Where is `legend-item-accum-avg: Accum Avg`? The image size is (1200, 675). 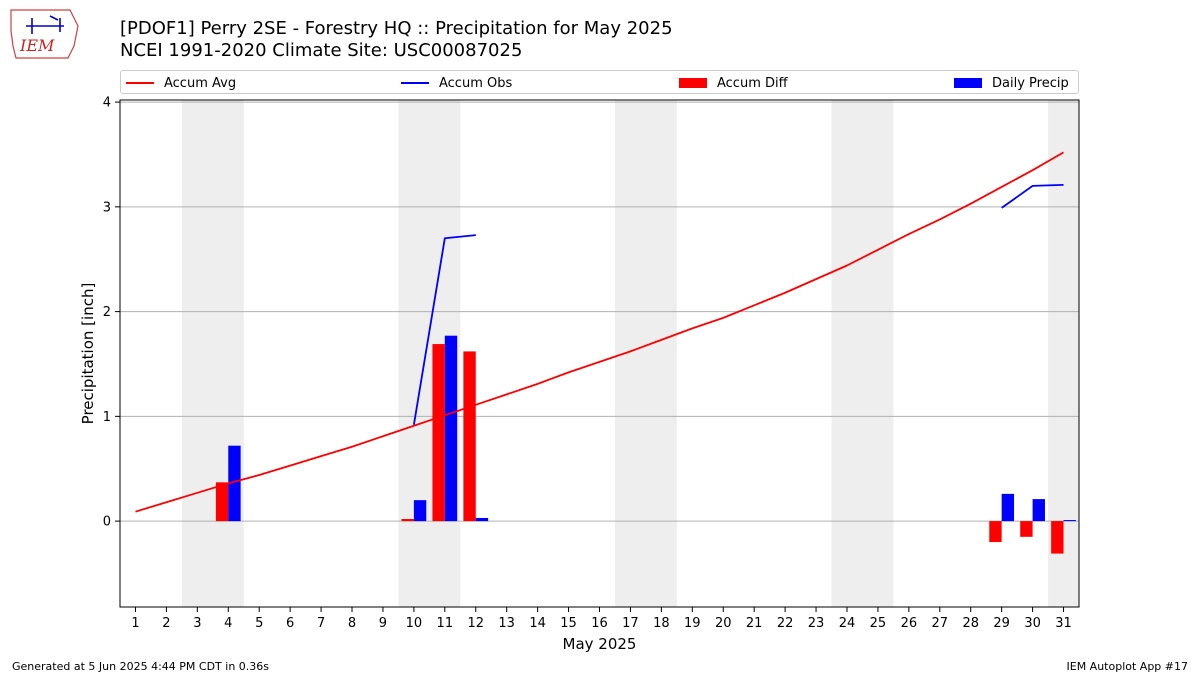 legend-item-accum-avg: Accum Avg is located at coordinates (181, 83).